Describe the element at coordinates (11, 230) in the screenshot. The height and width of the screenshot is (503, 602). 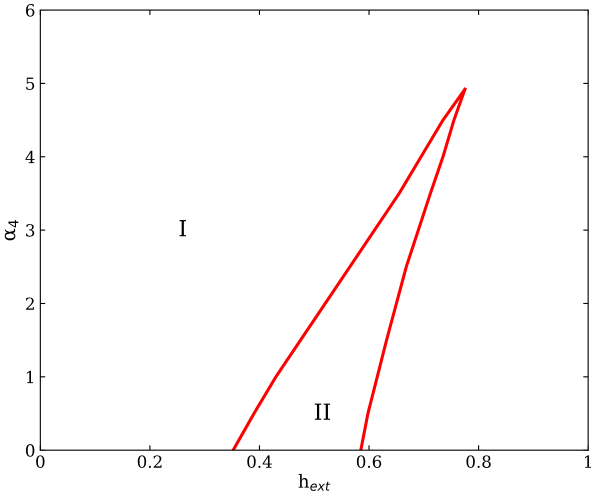
I see `y-axis-title: α$_{4}$` at that location.